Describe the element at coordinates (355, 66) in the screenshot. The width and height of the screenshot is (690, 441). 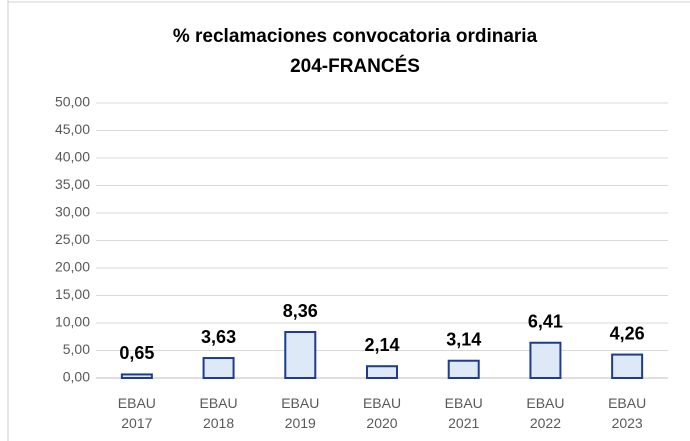
I see `chart-subtitle: 204-FRANCÉS` at that location.